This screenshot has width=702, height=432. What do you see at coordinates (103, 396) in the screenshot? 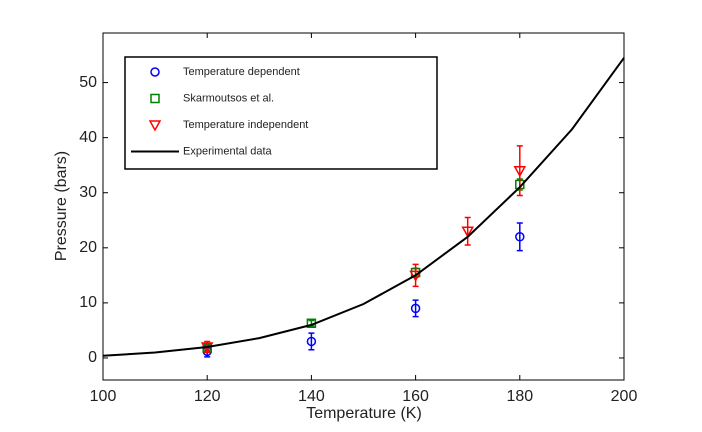
I see `x-tick-label: 100` at bounding box center [103, 396].